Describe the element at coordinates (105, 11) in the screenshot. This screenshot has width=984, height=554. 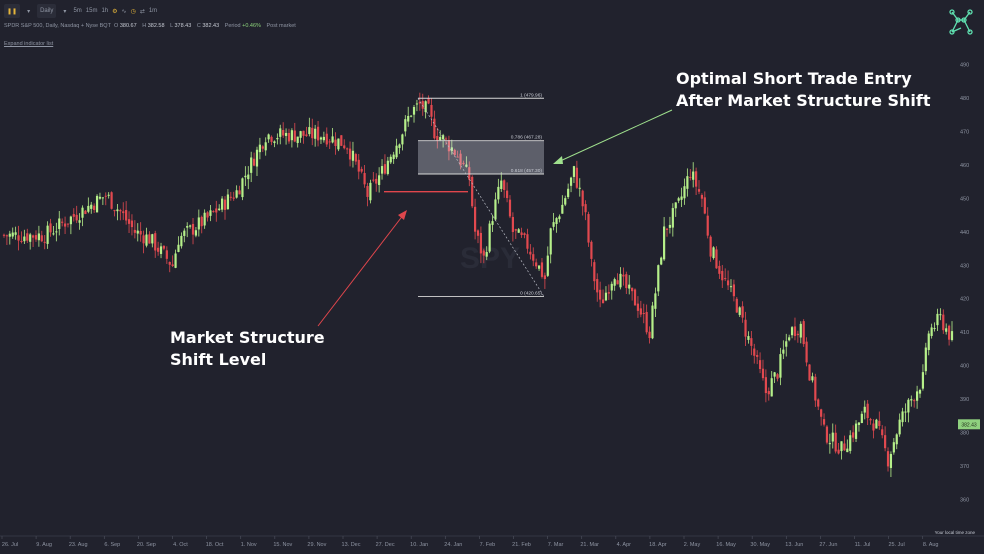
I see `interval-1h: 1h` at that location.